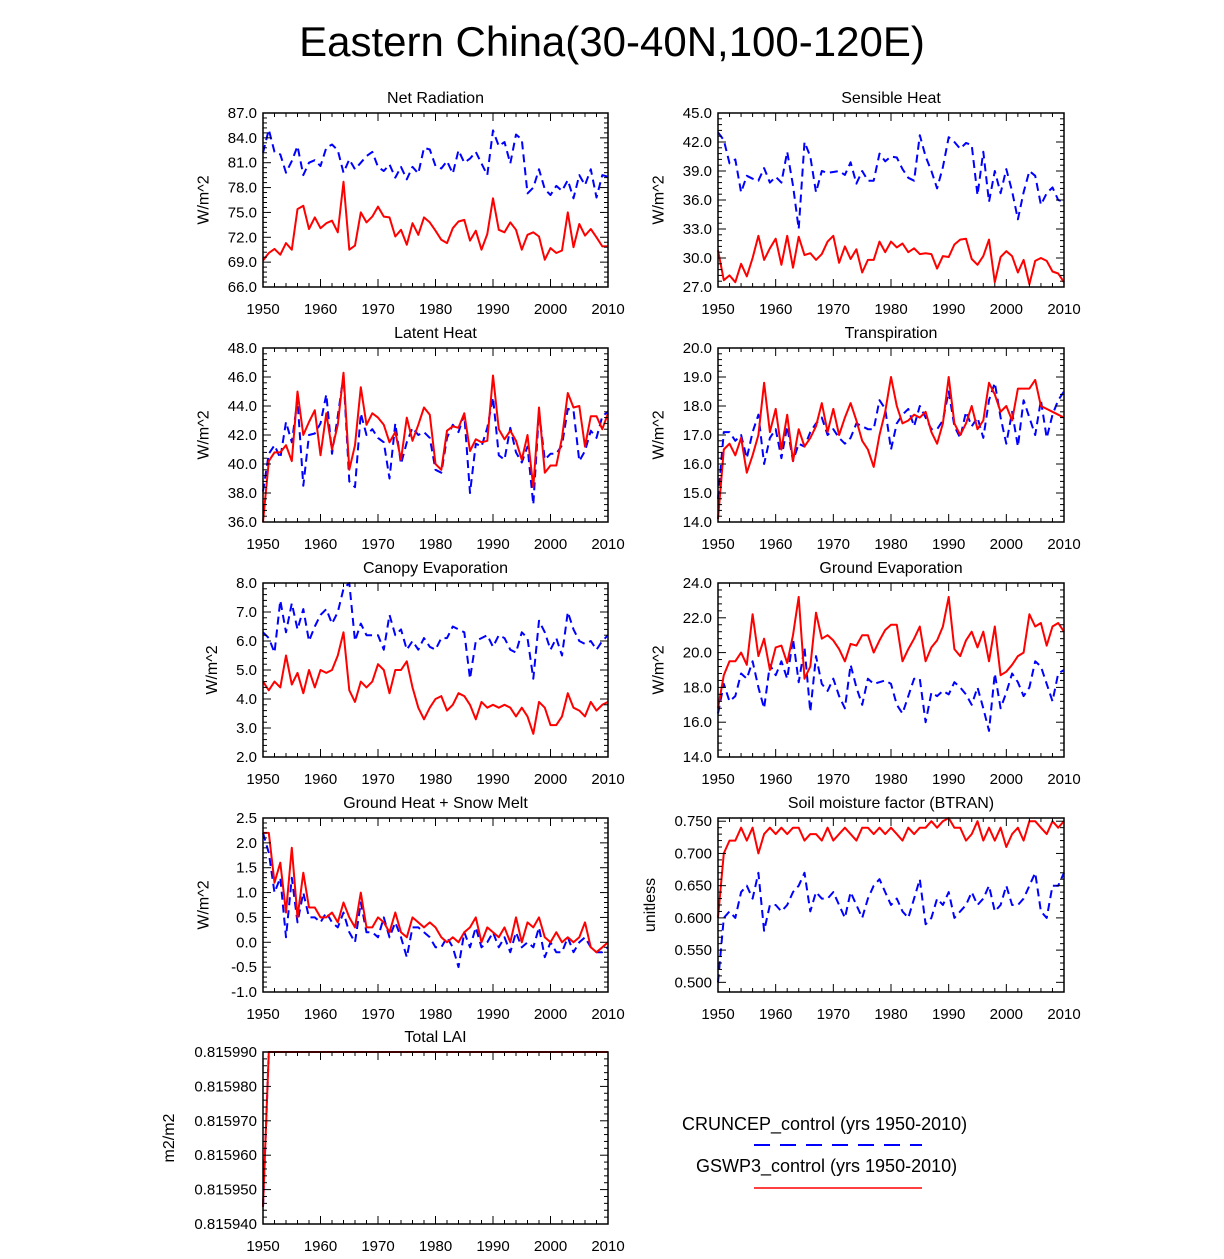  Describe the element at coordinates (612, 41) in the screenshot. I see `figure-title: Eastern China(30-40N,100-120E)` at that location.